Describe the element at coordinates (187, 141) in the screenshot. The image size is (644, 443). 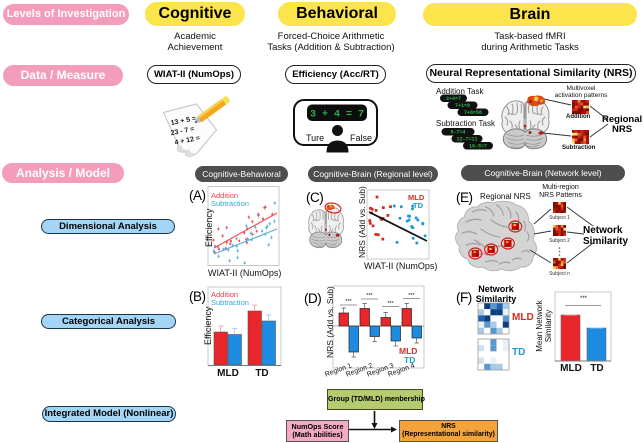
I see `svg-text: 4 + 12 =` at that location.